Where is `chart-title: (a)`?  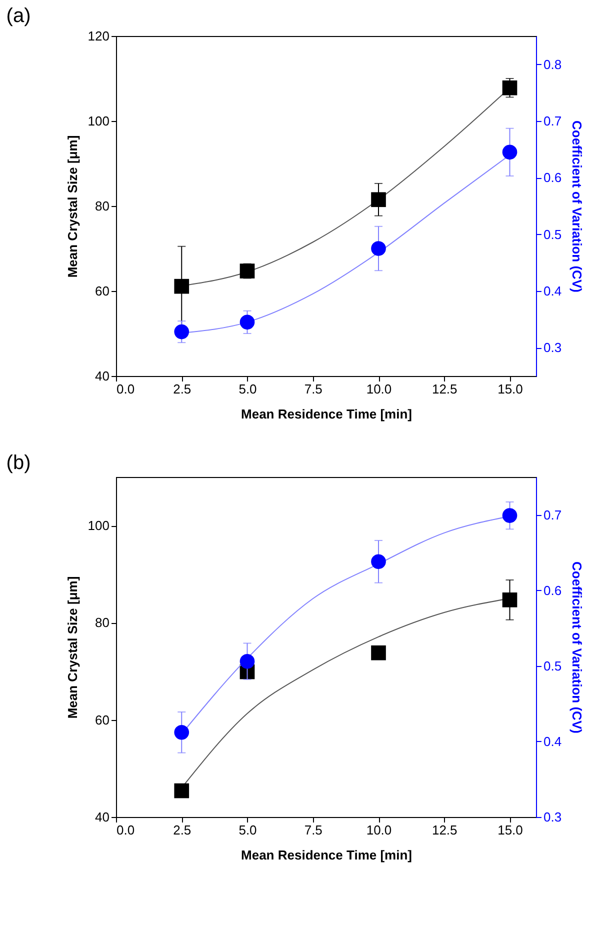
chart-title: (a) is located at coordinates (18, 16).